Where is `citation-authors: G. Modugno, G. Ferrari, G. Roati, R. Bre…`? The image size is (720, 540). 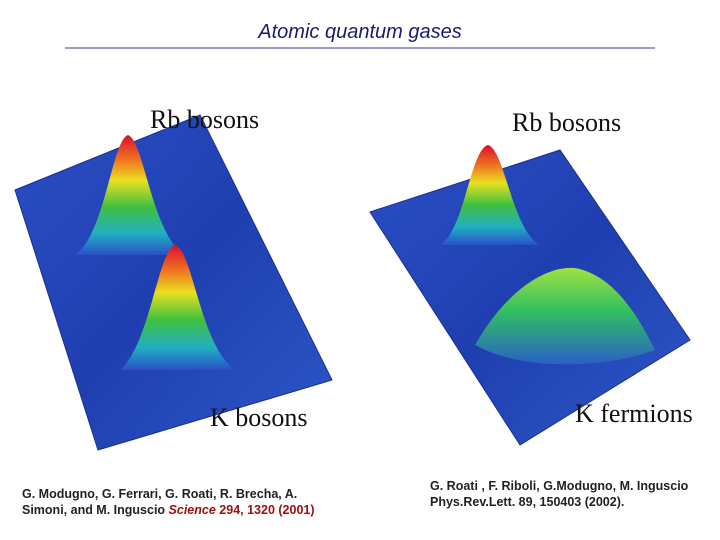
citation-authors: G. Modugno, G. Ferrari, G. Roati, R. Bre… is located at coordinates (160, 502).